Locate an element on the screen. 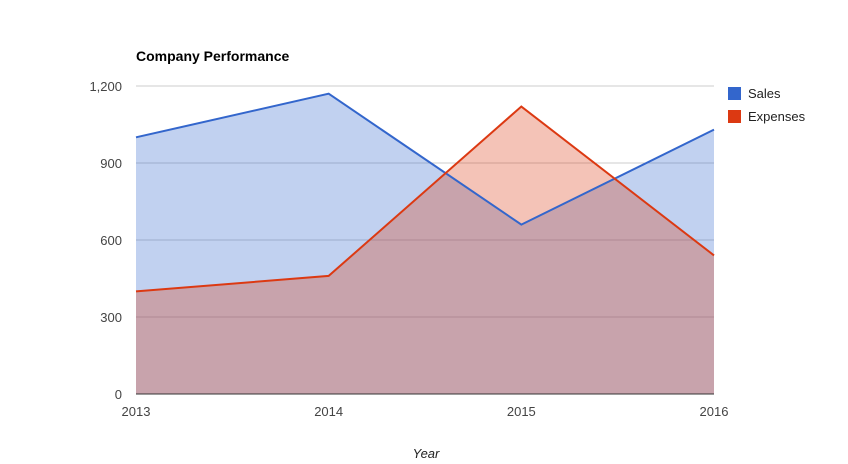  x-tick-label: 2015 is located at coordinates (521, 411).